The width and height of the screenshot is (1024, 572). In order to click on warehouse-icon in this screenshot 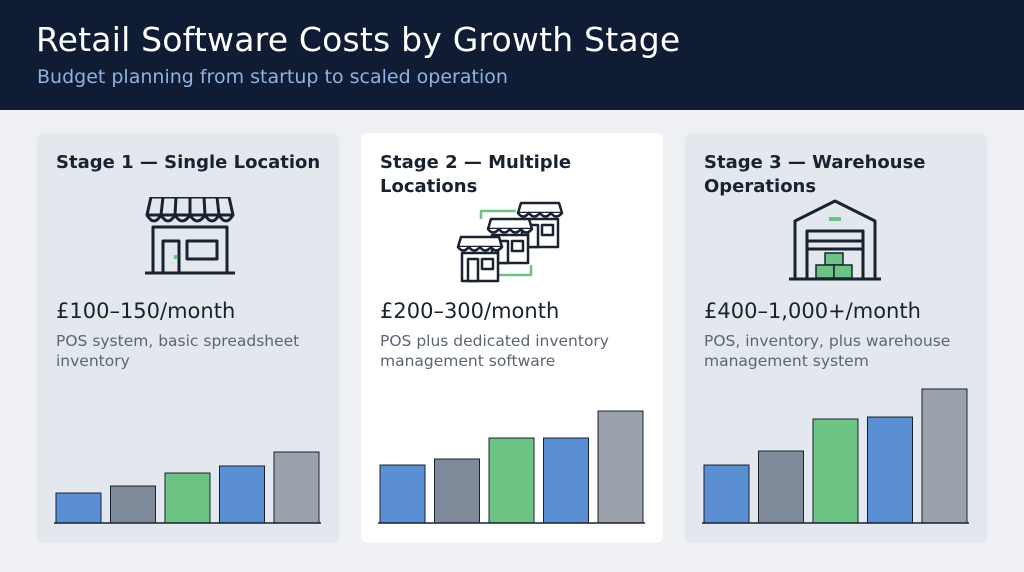, I will do `click(835, 240)`.